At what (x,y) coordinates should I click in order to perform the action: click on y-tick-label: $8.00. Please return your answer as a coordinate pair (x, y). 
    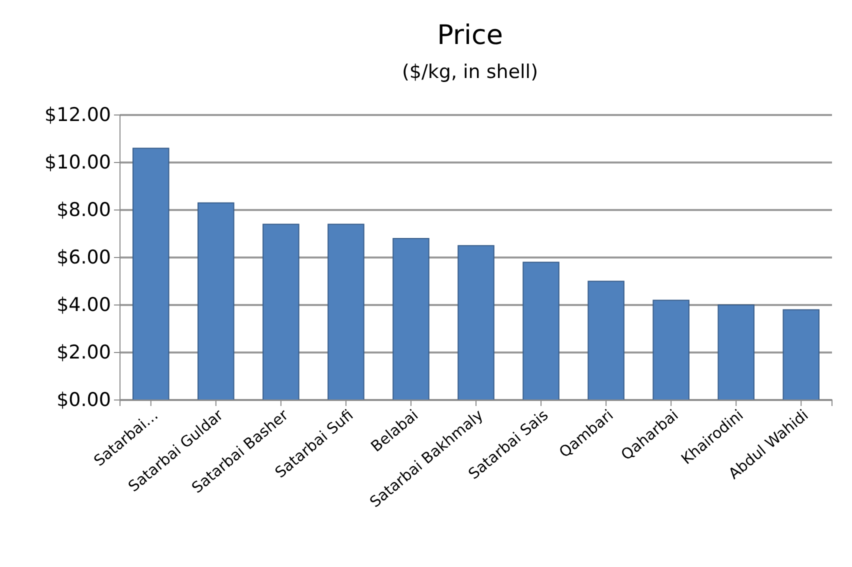
    Looking at the image, I should click on (83, 210).